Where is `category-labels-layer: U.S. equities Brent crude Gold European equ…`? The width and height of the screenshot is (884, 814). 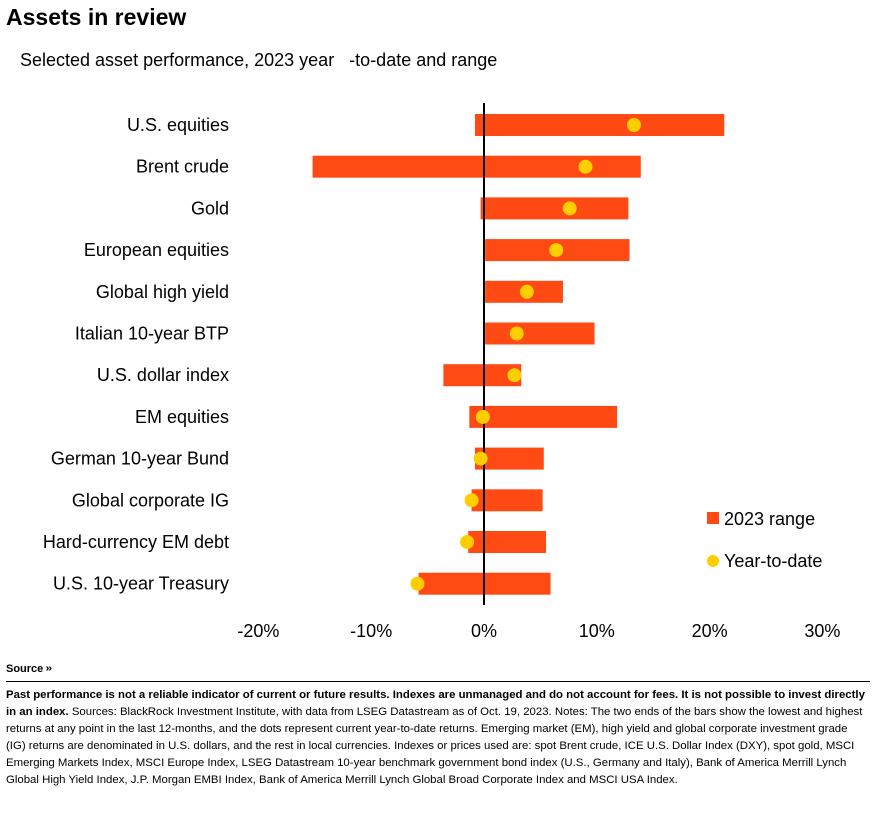
category-labels-layer: U.S. equities Brent crude Gold European equ… is located at coordinates (136, 354).